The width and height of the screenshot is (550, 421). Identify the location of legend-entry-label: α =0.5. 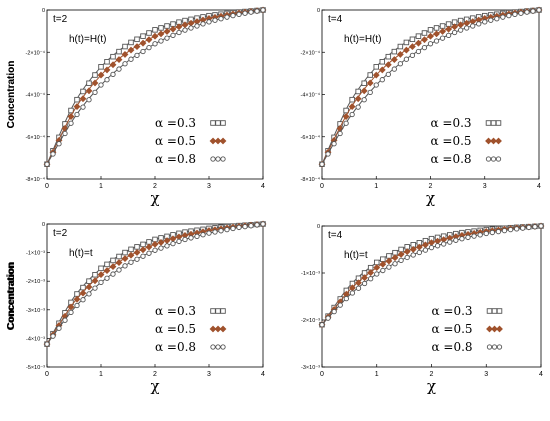
(175, 329).